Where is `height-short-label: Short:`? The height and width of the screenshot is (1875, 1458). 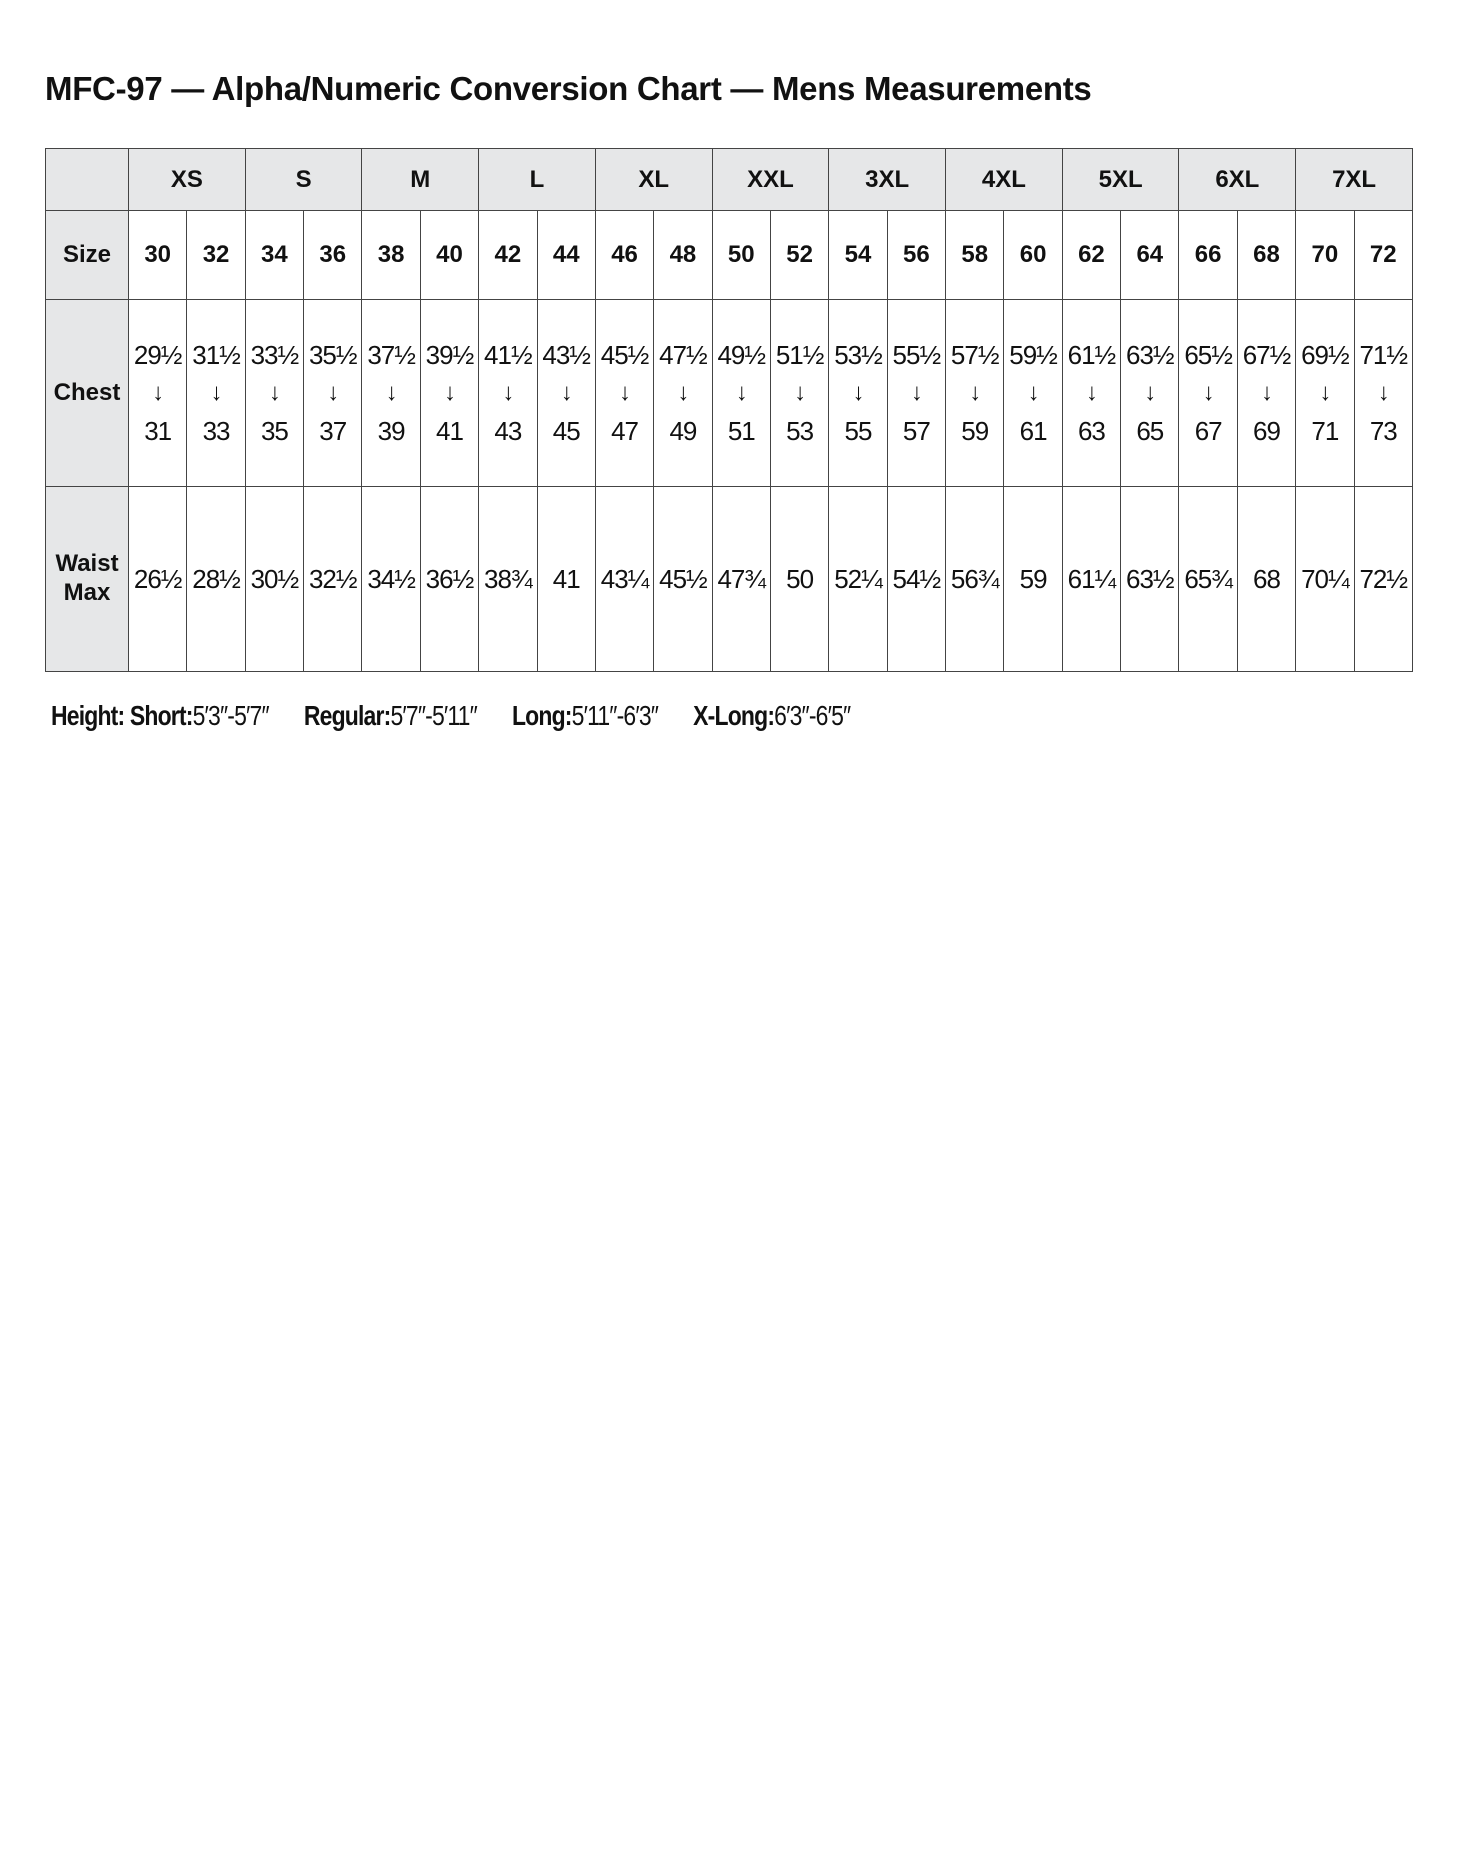 height-short-label: Short: is located at coordinates (161, 715).